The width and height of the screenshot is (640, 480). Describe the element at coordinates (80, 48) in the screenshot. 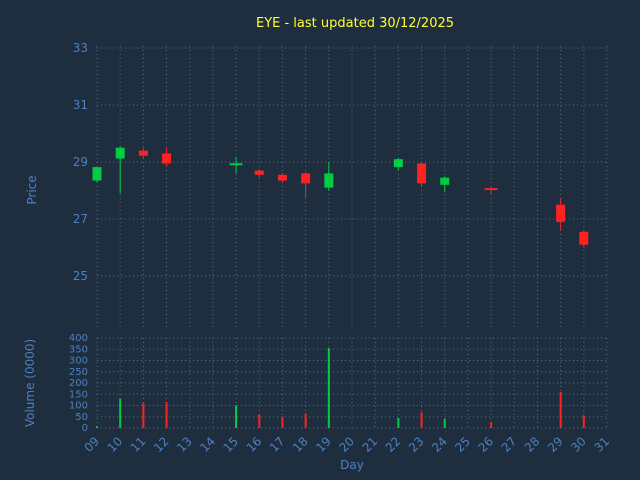

I see `price-tick-label: 33` at that location.